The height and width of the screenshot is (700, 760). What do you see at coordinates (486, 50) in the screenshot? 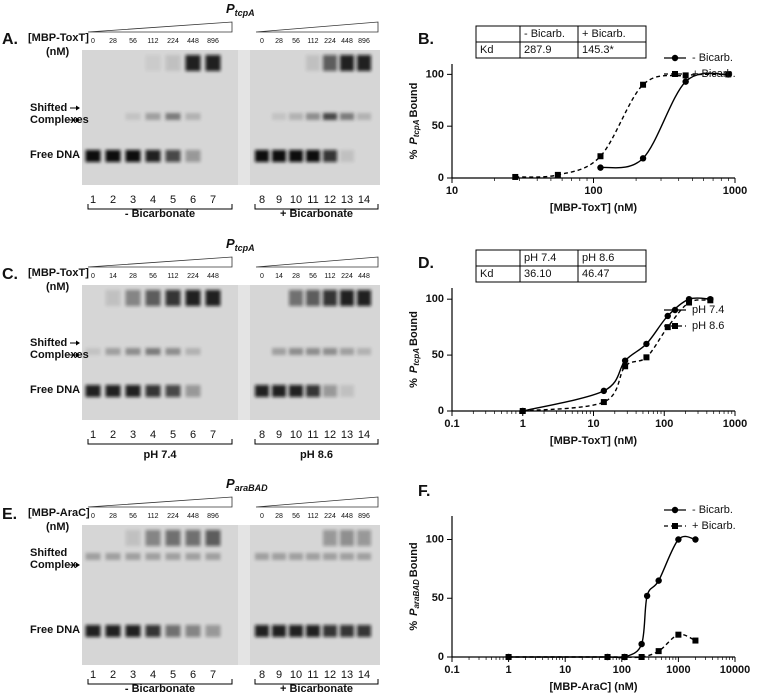
I see `table-row-label: Kd` at bounding box center [486, 50].